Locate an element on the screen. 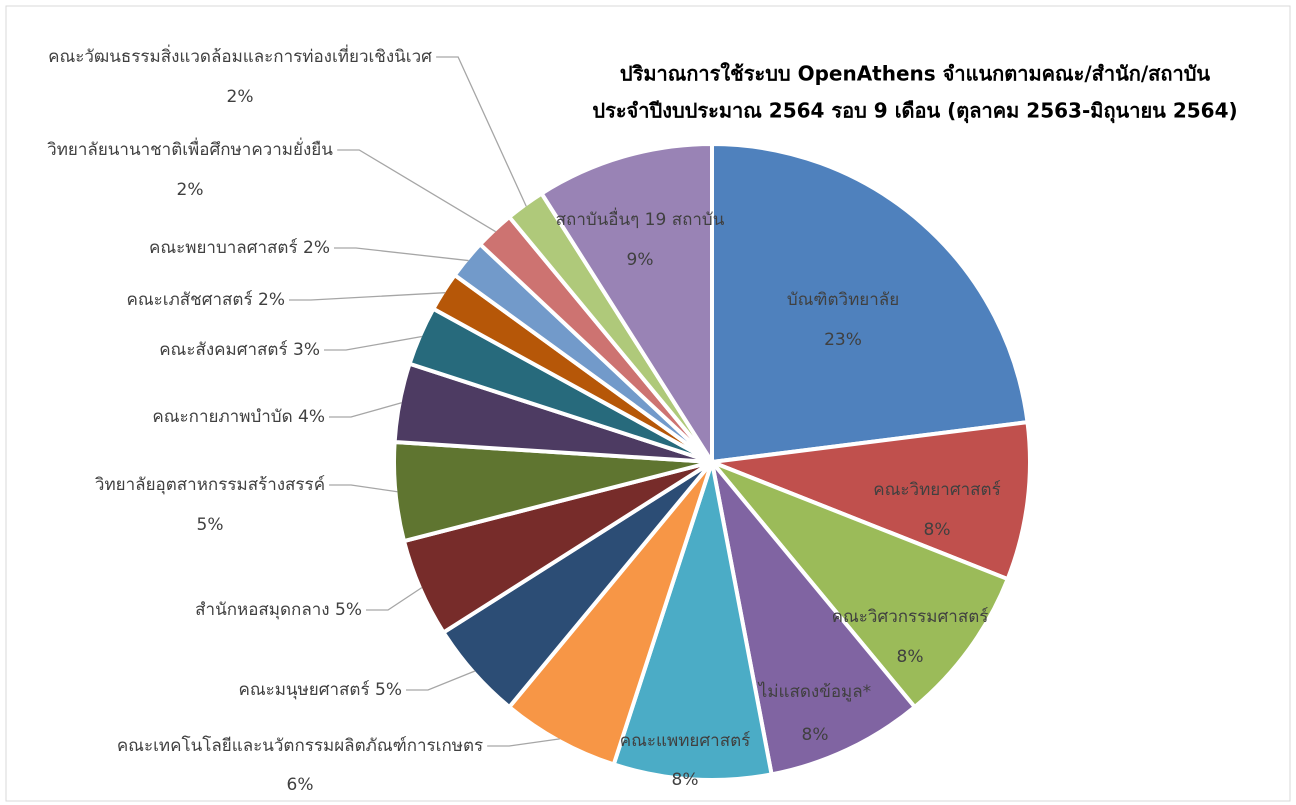  data-label: คณะกายภาพบำบัด 4% is located at coordinates (238, 417).